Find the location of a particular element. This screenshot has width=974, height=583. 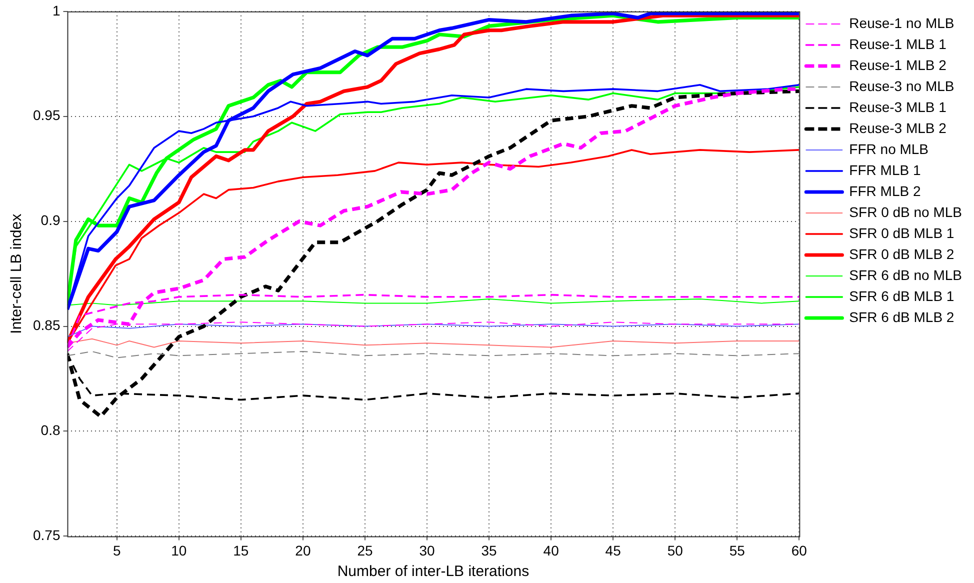

y-axis-title: Inter-cell LB index is located at coordinates (17, 273).